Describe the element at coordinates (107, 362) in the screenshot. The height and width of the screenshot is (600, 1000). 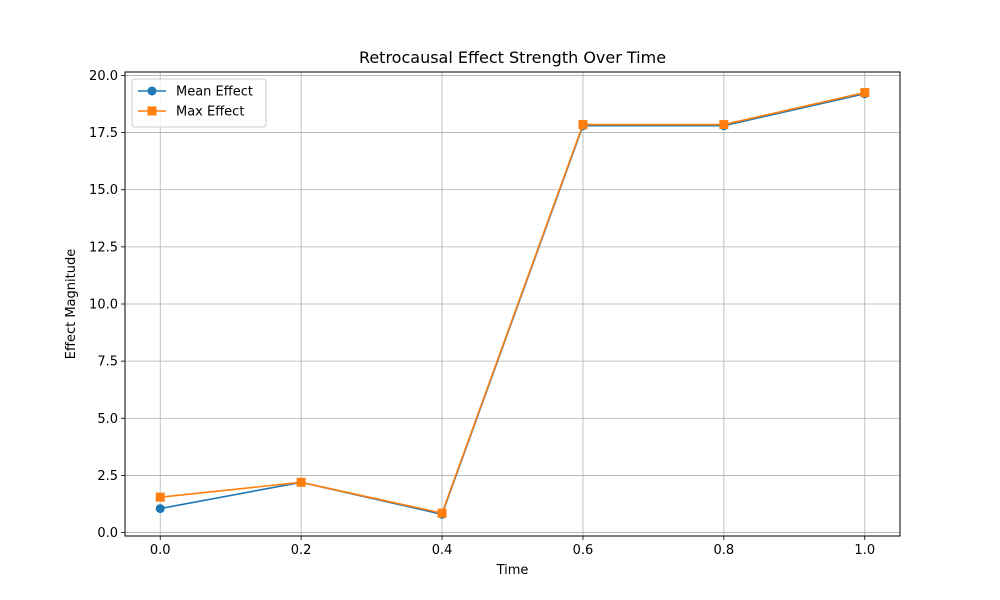
I see `y-tick-label: 7.5` at that location.